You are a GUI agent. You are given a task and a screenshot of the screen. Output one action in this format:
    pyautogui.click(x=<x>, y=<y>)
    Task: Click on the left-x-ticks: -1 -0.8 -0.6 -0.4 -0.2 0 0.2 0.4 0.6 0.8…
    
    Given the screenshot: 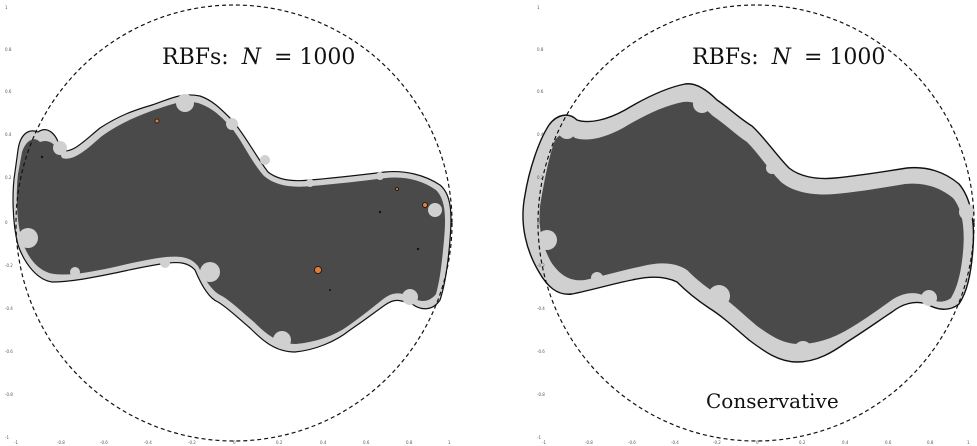 What is the action you would take?
    pyautogui.click(x=232, y=442)
    